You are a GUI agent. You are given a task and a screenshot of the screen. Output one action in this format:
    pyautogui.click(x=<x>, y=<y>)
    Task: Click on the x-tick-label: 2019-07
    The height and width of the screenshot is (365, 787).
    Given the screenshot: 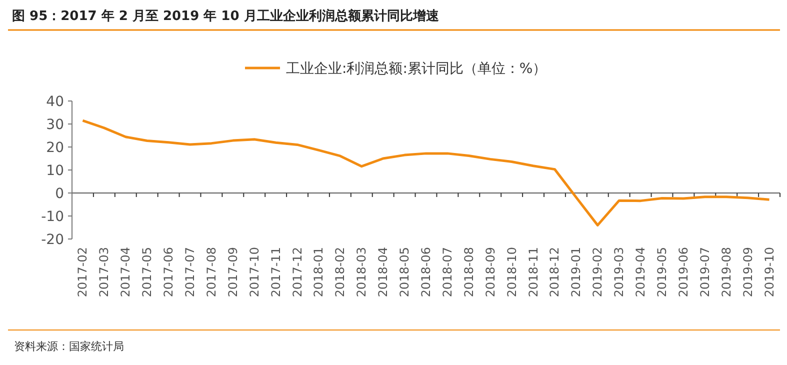 What is the action you would take?
    pyautogui.click(x=705, y=272)
    